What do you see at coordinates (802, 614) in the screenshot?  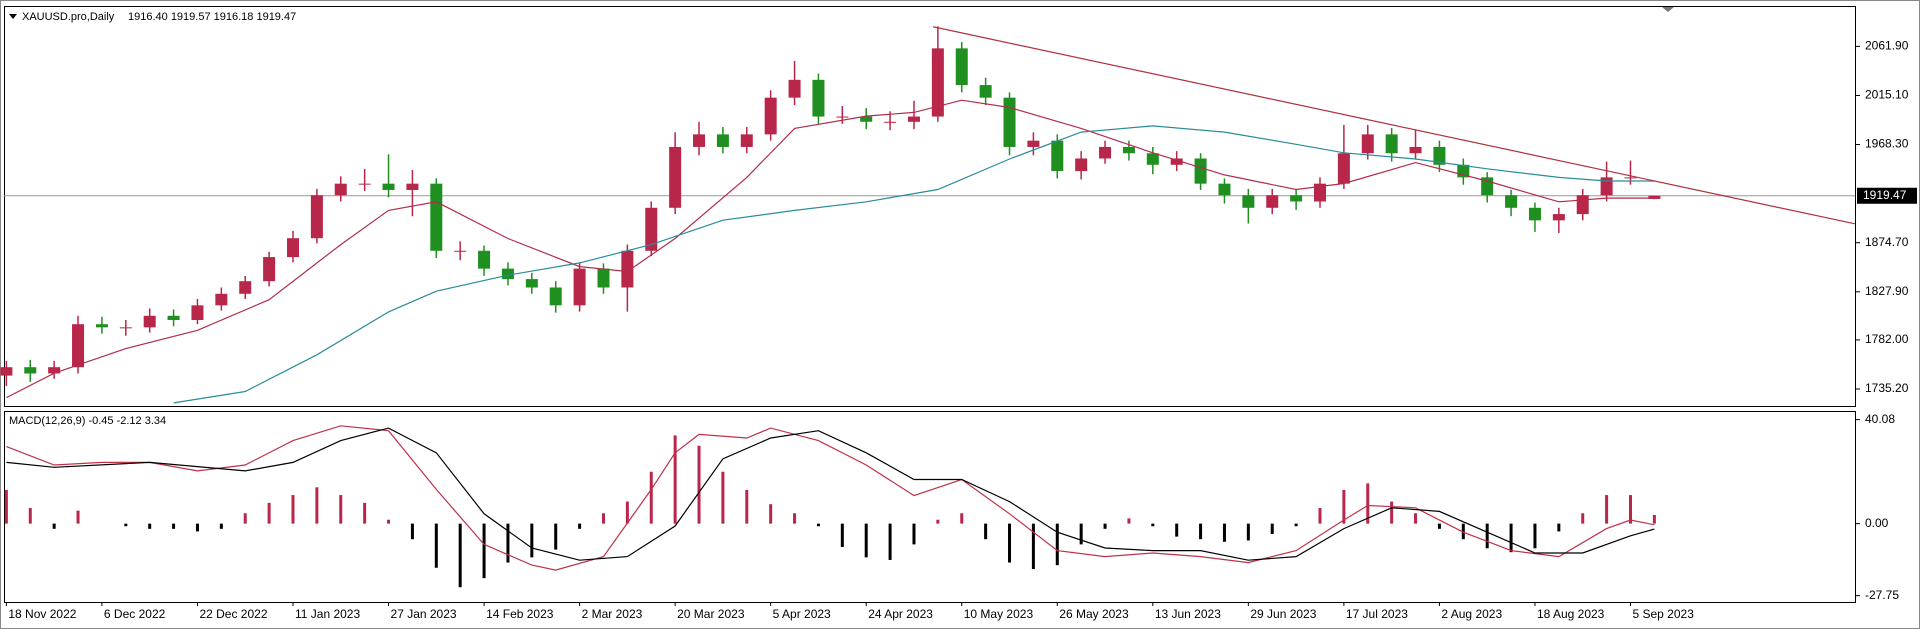 I see `x-tick-label: 5 Apr 2023` at bounding box center [802, 614].